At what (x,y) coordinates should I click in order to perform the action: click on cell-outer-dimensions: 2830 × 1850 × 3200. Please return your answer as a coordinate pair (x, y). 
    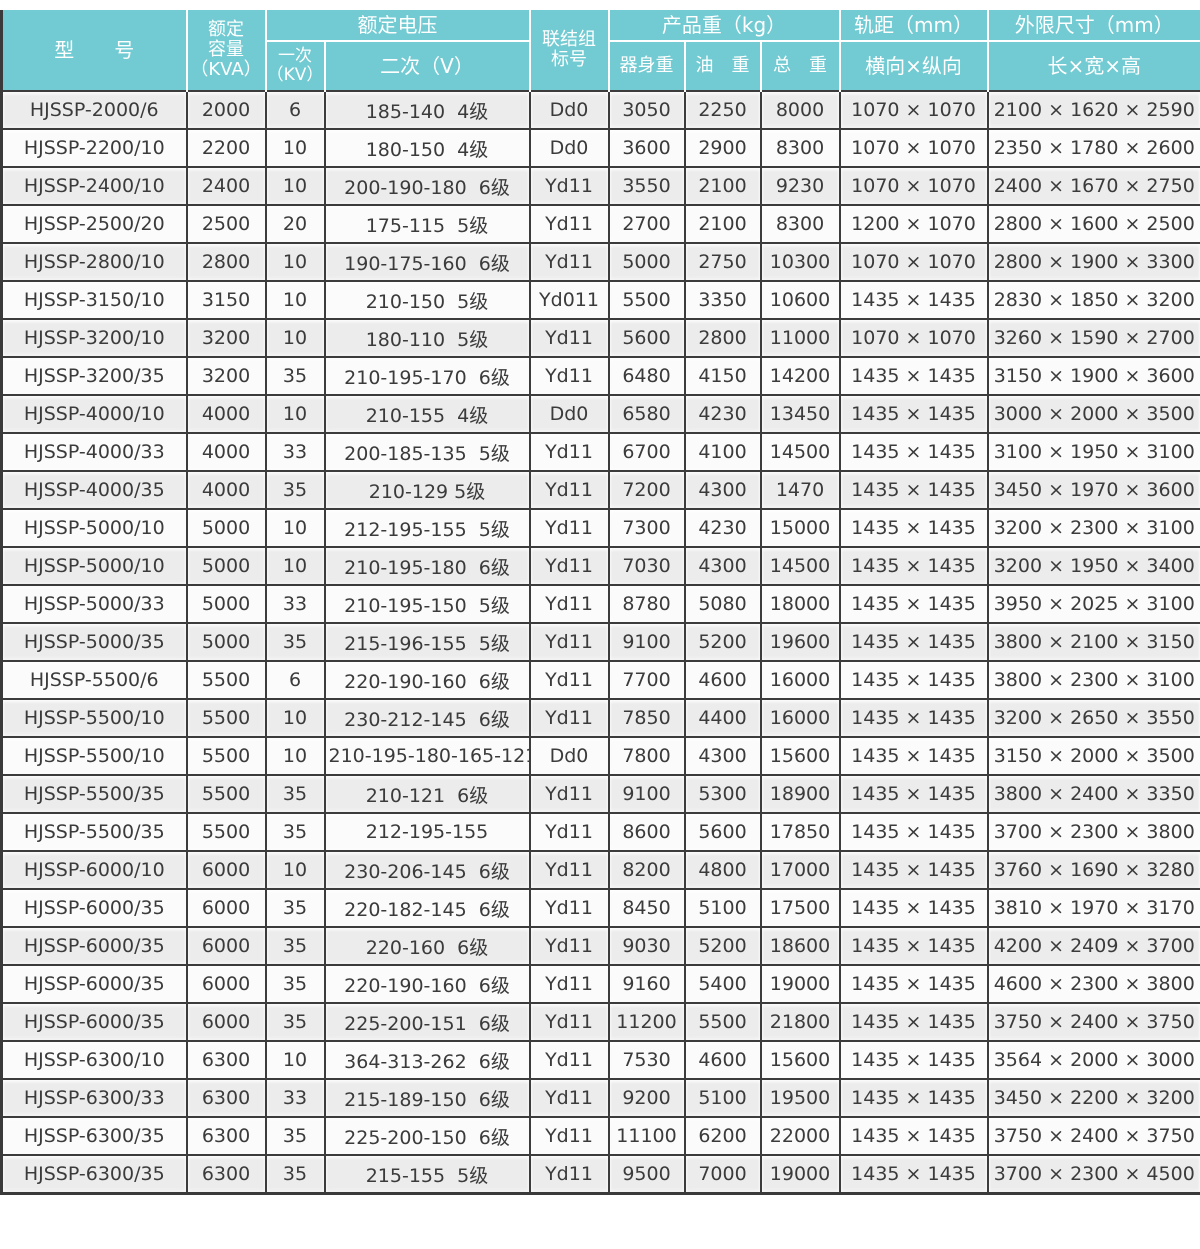
    Looking at the image, I should click on (1093, 300).